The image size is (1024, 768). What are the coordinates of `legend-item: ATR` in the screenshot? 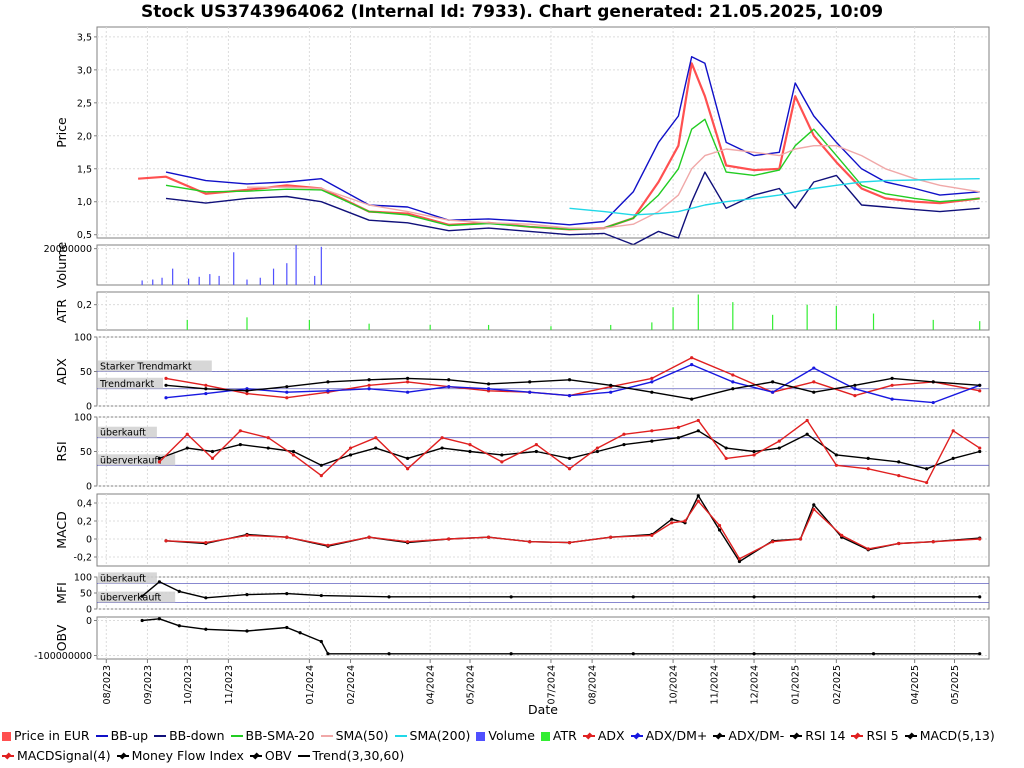 It's located at (558, 736).